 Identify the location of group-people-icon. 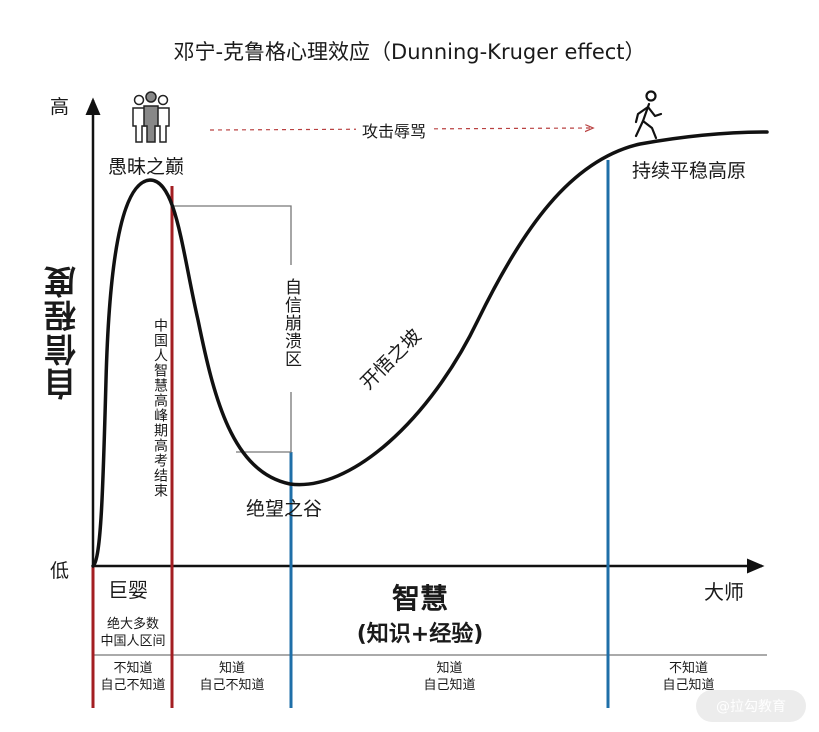
(151, 117).